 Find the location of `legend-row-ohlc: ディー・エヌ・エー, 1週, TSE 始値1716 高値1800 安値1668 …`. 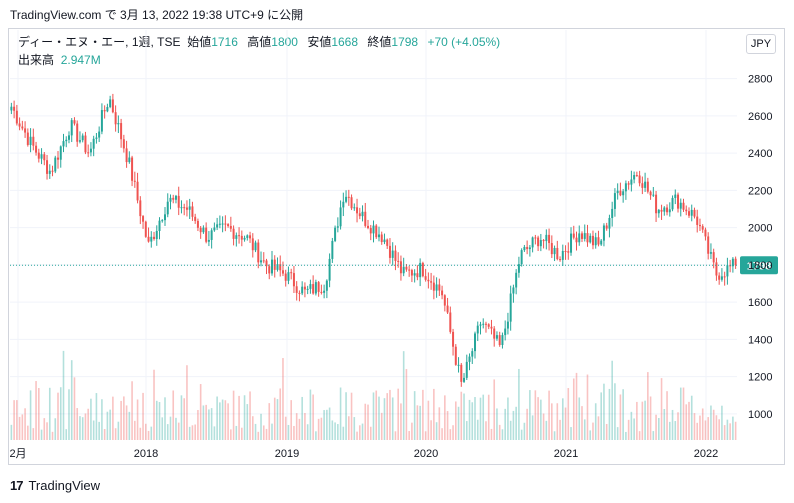

legend-row-ohlc: ディー・エヌ・エー, 1週, TSE 始値1716 高値1800 安値1668 … is located at coordinates (259, 42).